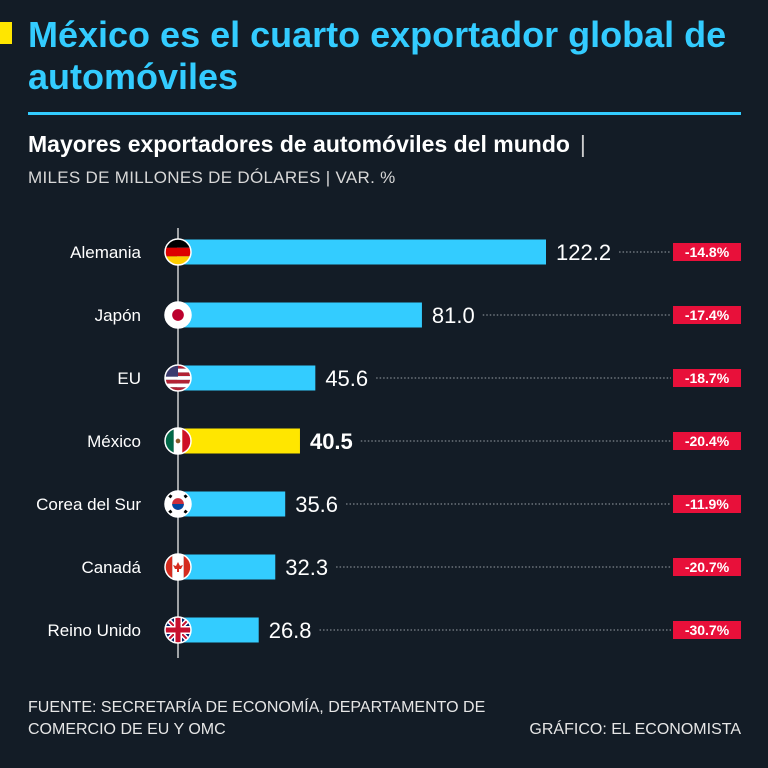 This screenshot has width=768, height=768. Describe the element at coordinates (114, 441) in the screenshot. I see `category-label: México` at that location.